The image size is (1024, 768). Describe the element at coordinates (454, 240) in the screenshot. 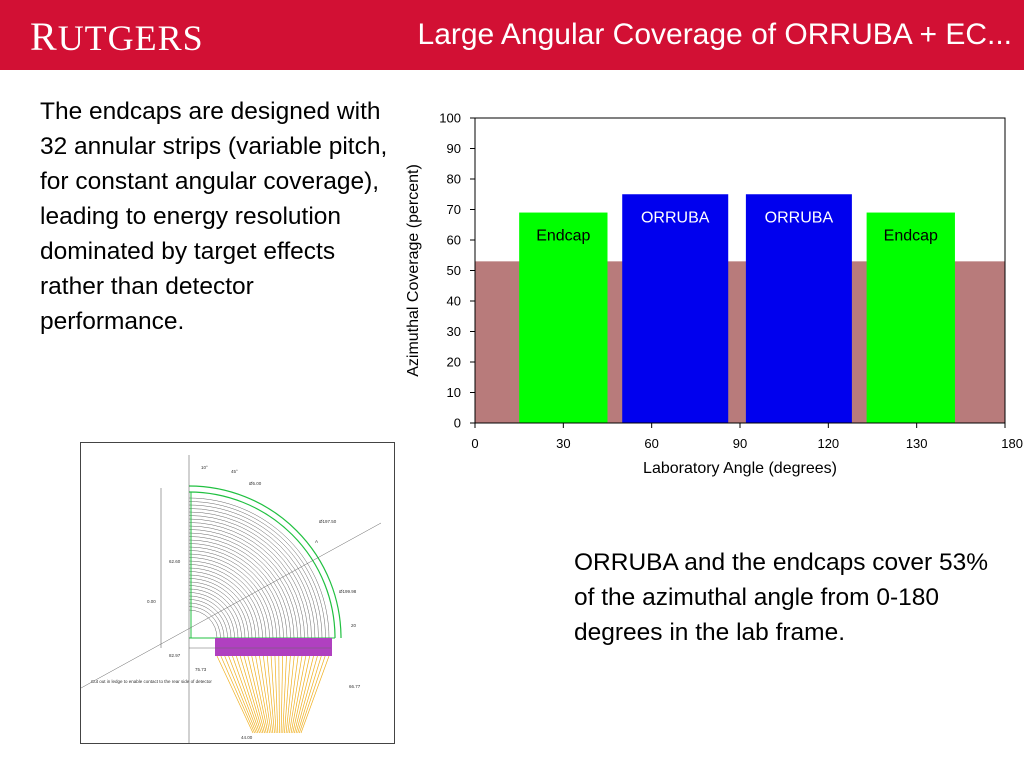

I see `y-tick-label: 60` at that location.